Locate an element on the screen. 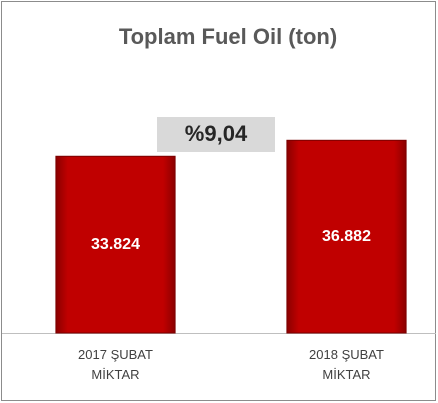 The width and height of the screenshot is (438, 403). x-tick-label: 2017 ŞUBAT MİKTAR is located at coordinates (115, 364).